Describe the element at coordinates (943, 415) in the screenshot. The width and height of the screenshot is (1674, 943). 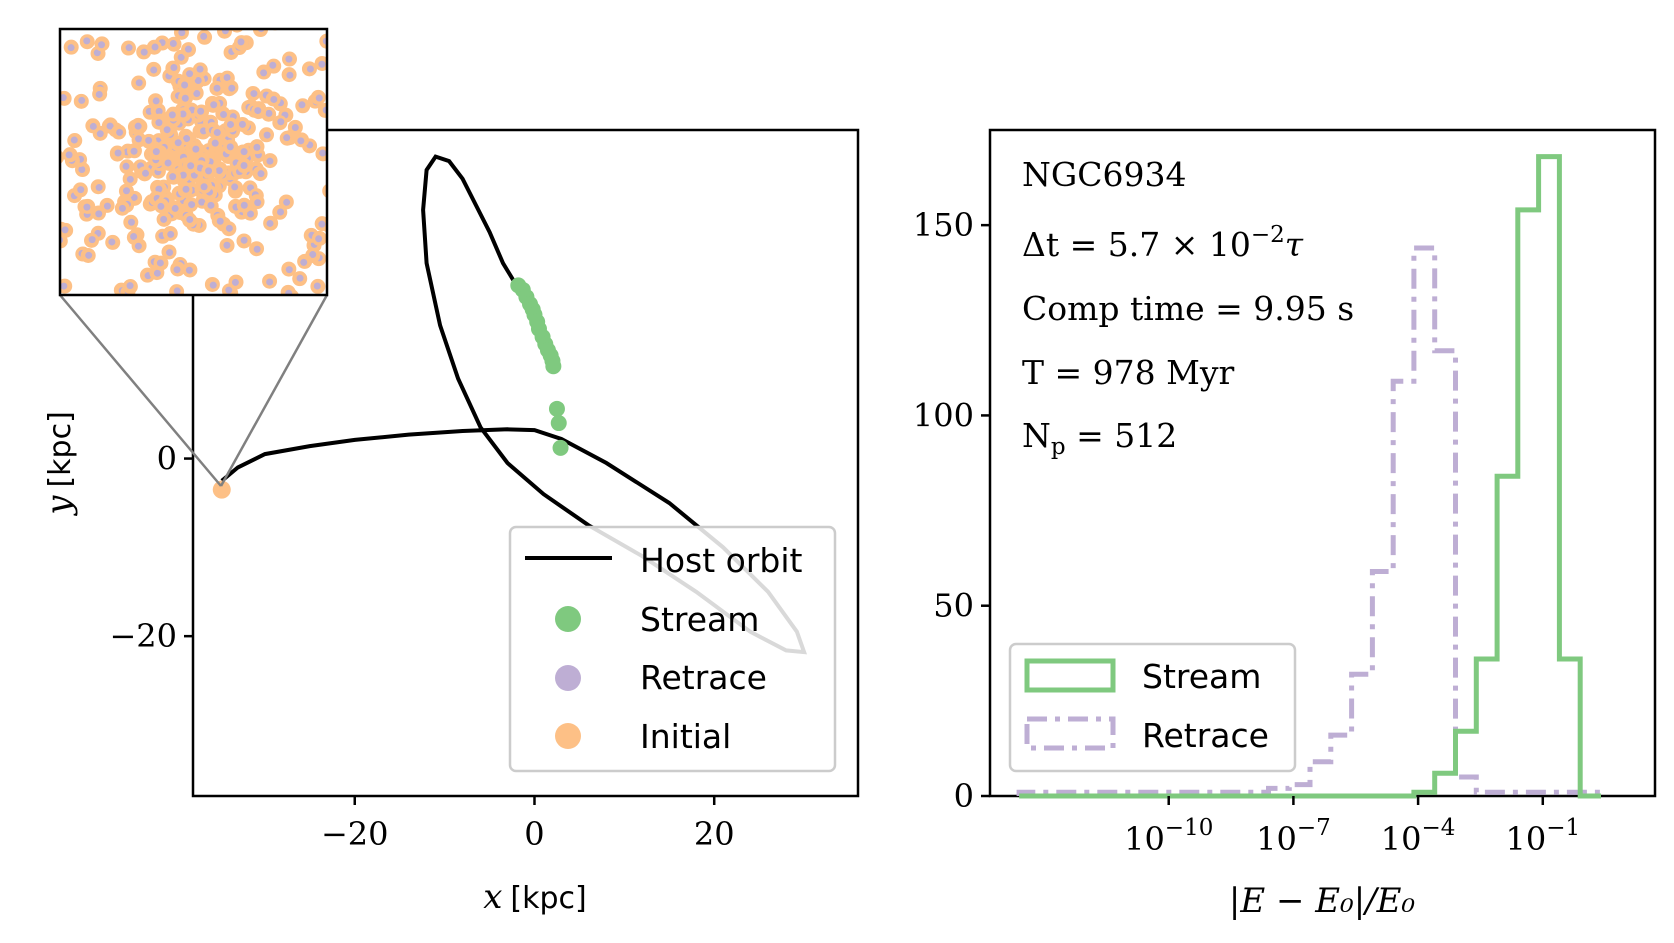
I see `right-y-tick-label: 100` at that location.